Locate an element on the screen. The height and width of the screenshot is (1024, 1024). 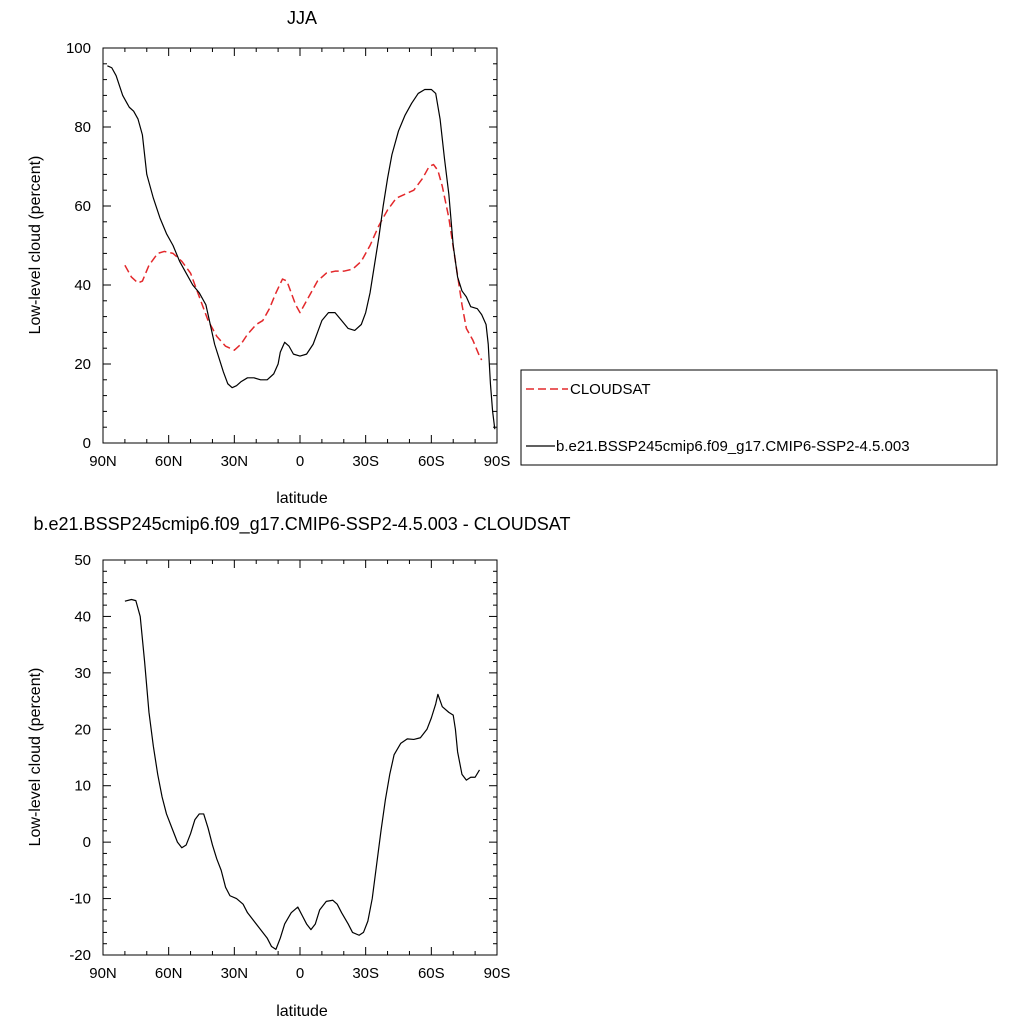
difference-x-tick-label: 60N is located at coordinates (169, 973).